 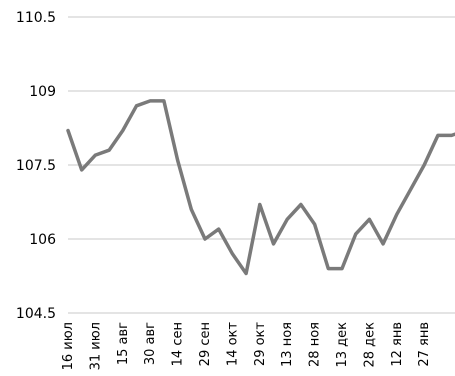 I want to click on x-tick-label: 29 окт, so click(x=260, y=344).